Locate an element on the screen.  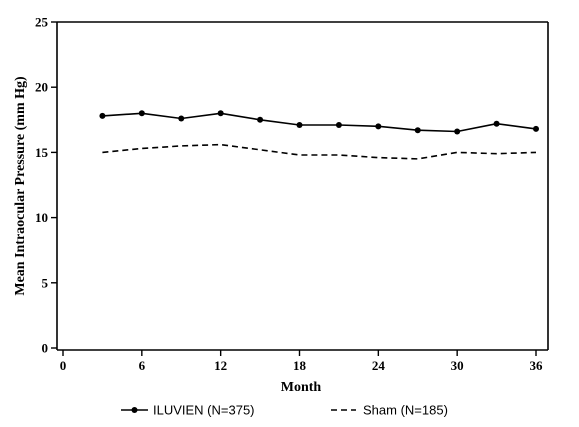
x-tick-label: 24 is located at coordinates (379, 365).